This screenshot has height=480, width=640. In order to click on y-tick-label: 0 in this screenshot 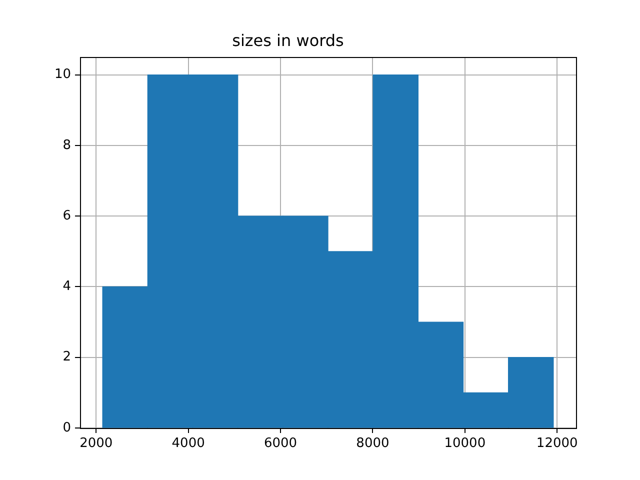, I will do `click(66, 428)`.